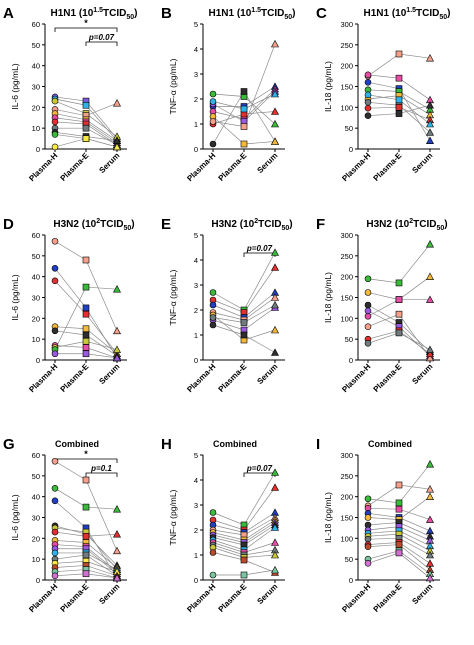 The image size is (474, 645). What do you see at coordinates (320, 224) in the screenshot?
I see `panel-letter: F` at bounding box center [320, 224].